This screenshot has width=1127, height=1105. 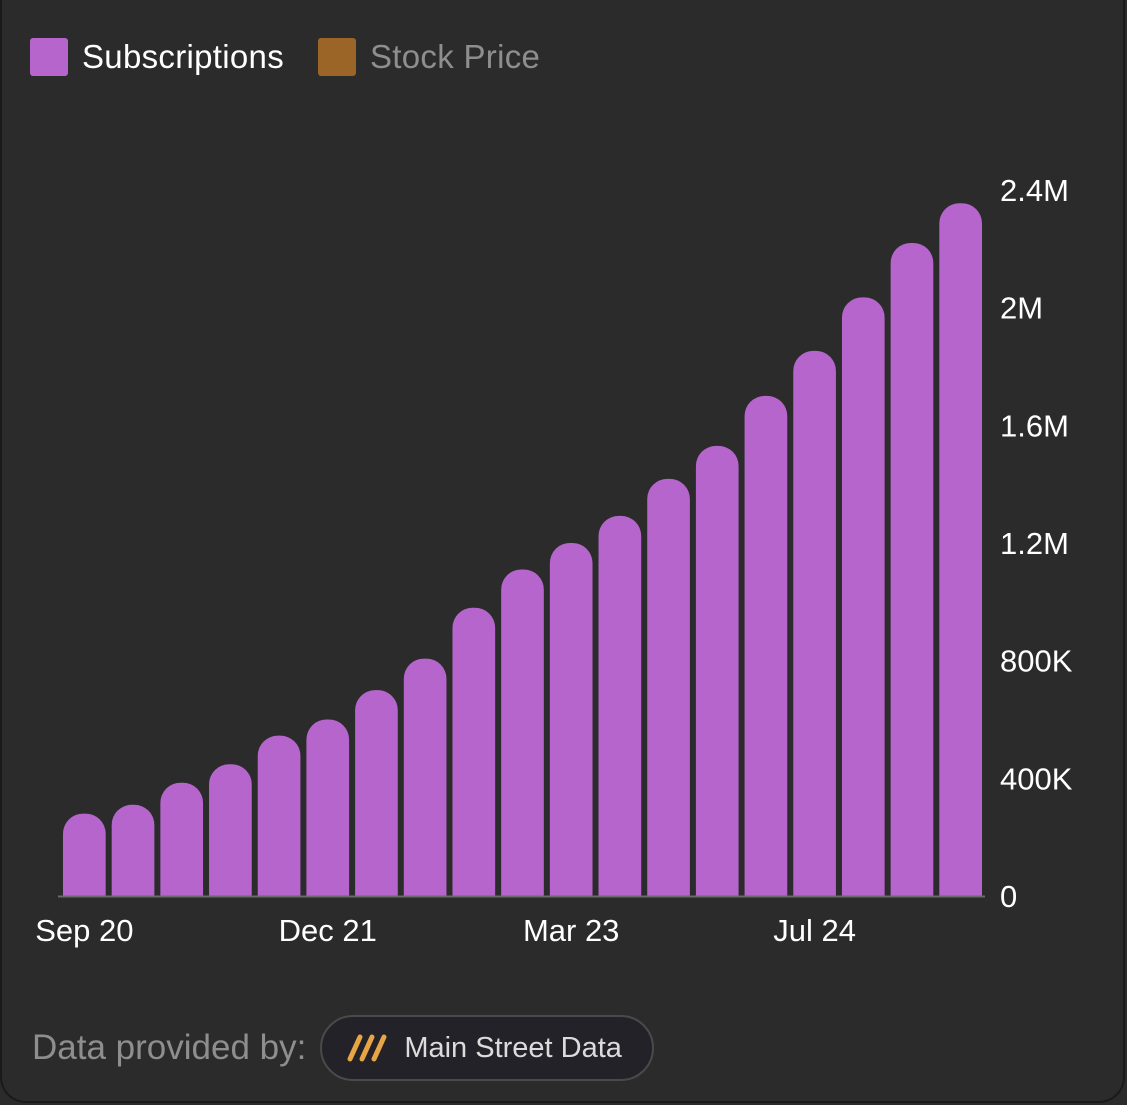 I want to click on legend-item-subscriptions: Subscriptions, so click(x=157, y=57).